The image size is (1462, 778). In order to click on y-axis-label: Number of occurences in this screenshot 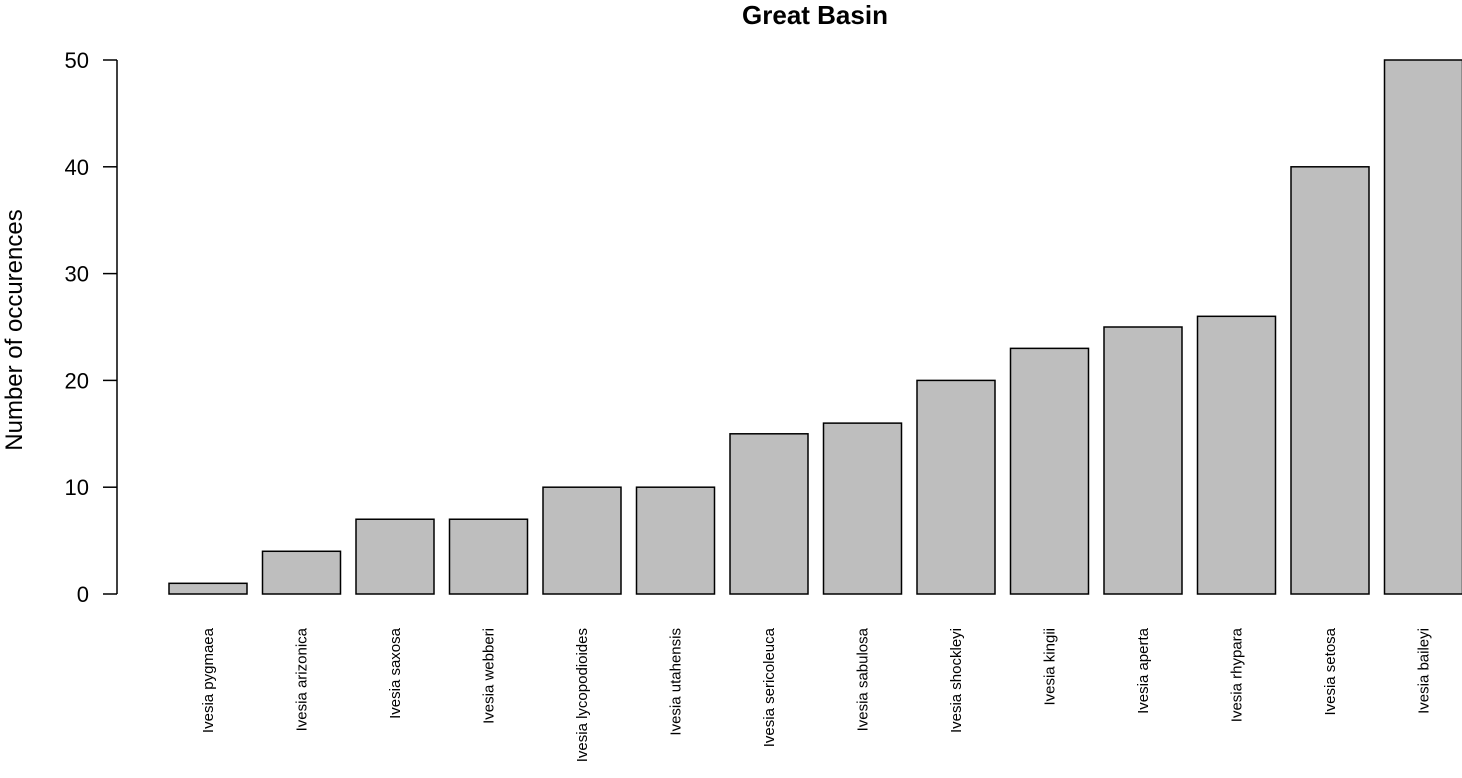, I will do `click(14, 329)`.